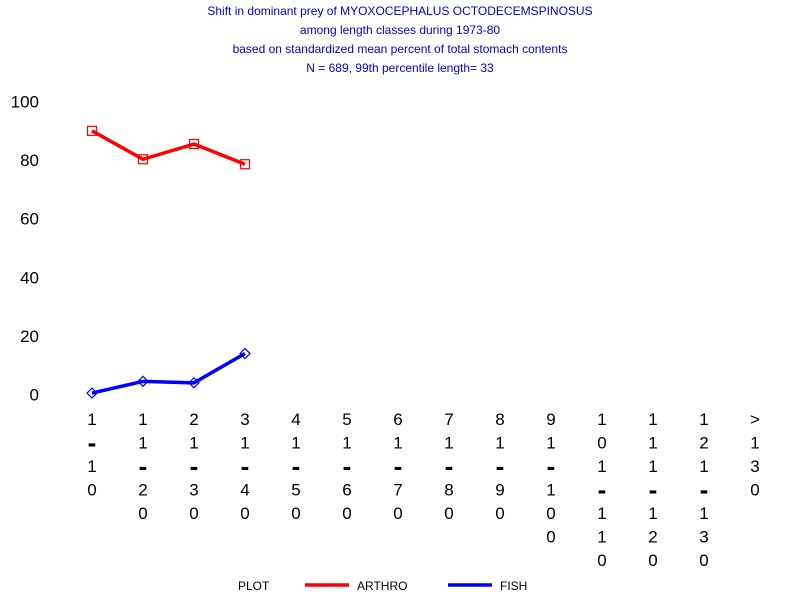 The height and width of the screenshot is (600, 800). I want to click on y-tick-label: 40, so click(29, 277).